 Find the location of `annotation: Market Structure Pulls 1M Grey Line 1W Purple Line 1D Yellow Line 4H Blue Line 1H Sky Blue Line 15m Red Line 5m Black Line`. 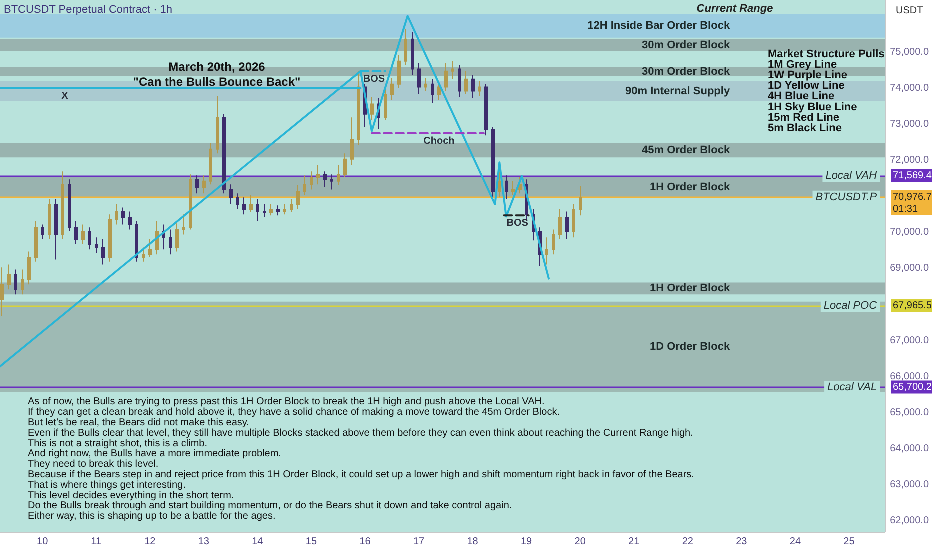

annotation: Market Structure Pulls 1M Grey Line 1W Purple Line 1D Yellow Line 4H Blue Line 1H Sky Blue Line 15m Red Line 5m Black Line is located at coordinates (826, 91).